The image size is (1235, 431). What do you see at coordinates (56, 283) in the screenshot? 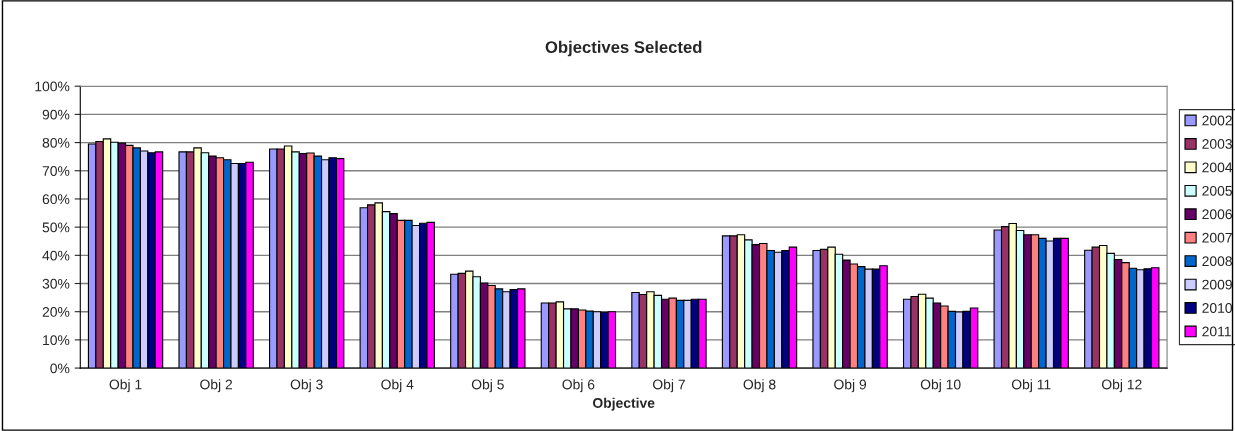
I see `y-tick-label: 30%` at bounding box center [56, 283].